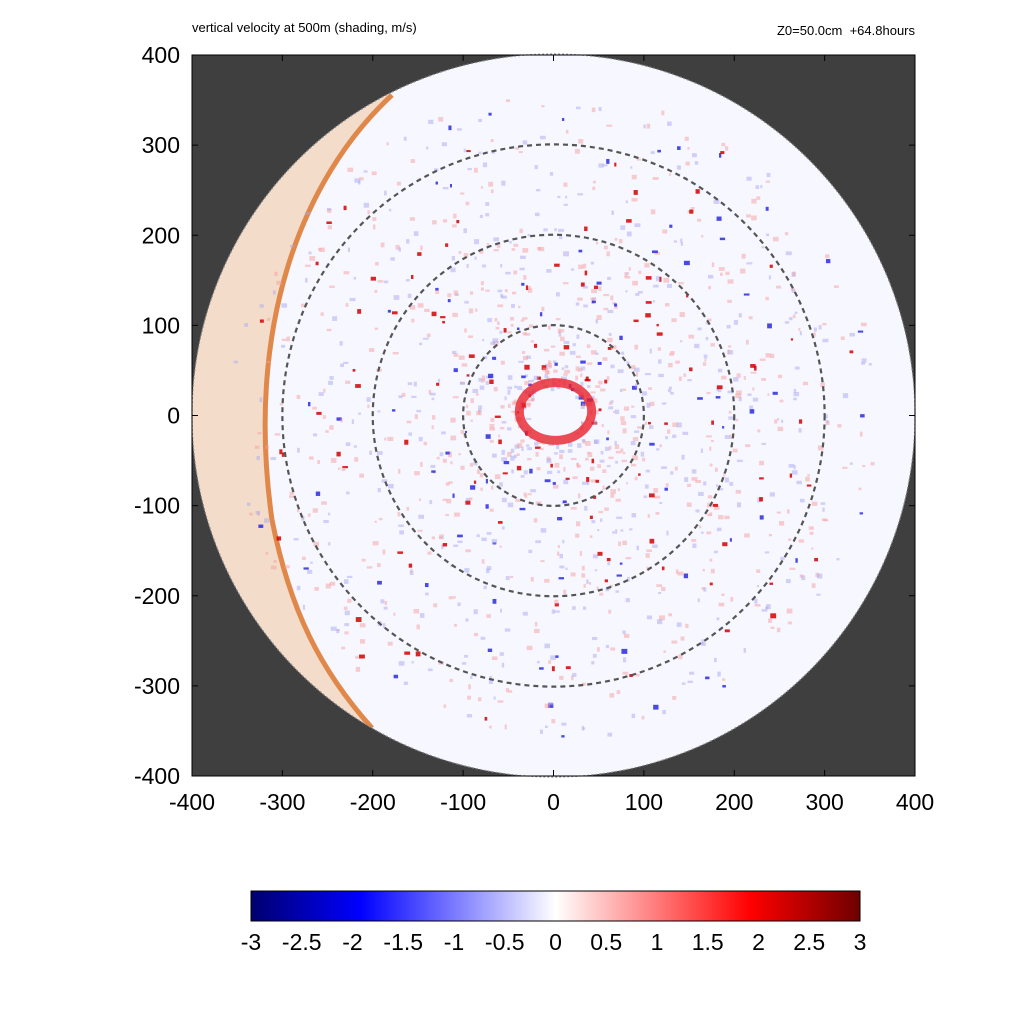  What do you see at coordinates (403, 942) in the screenshot?
I see `colorbar-tick-label: -1.5` at bounding box center [403, 942].